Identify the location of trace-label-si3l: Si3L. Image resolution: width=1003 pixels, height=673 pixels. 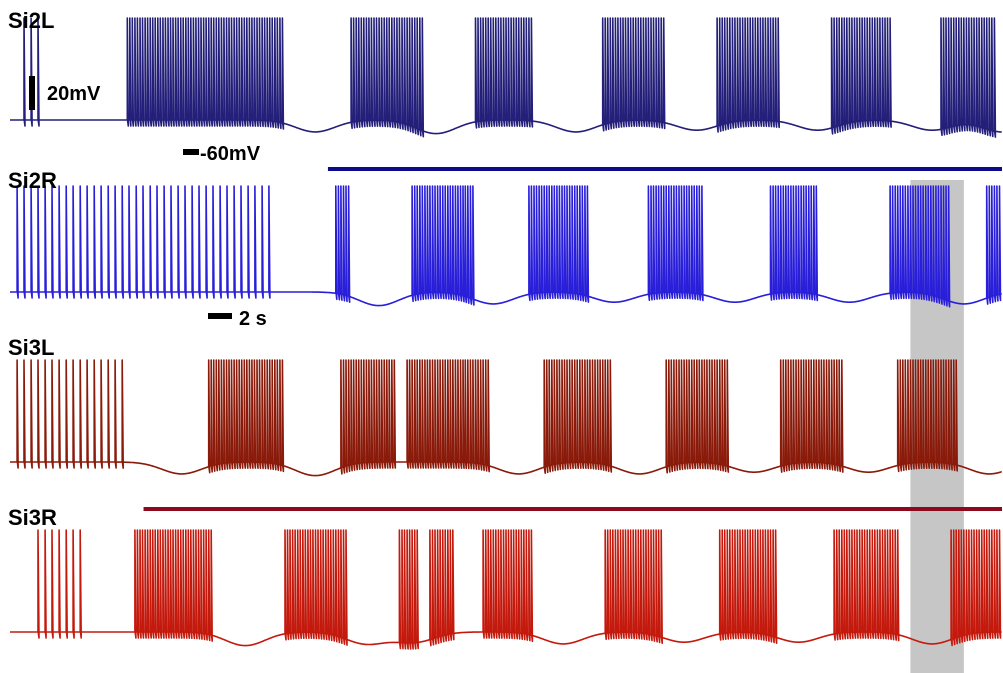
(31, 347).